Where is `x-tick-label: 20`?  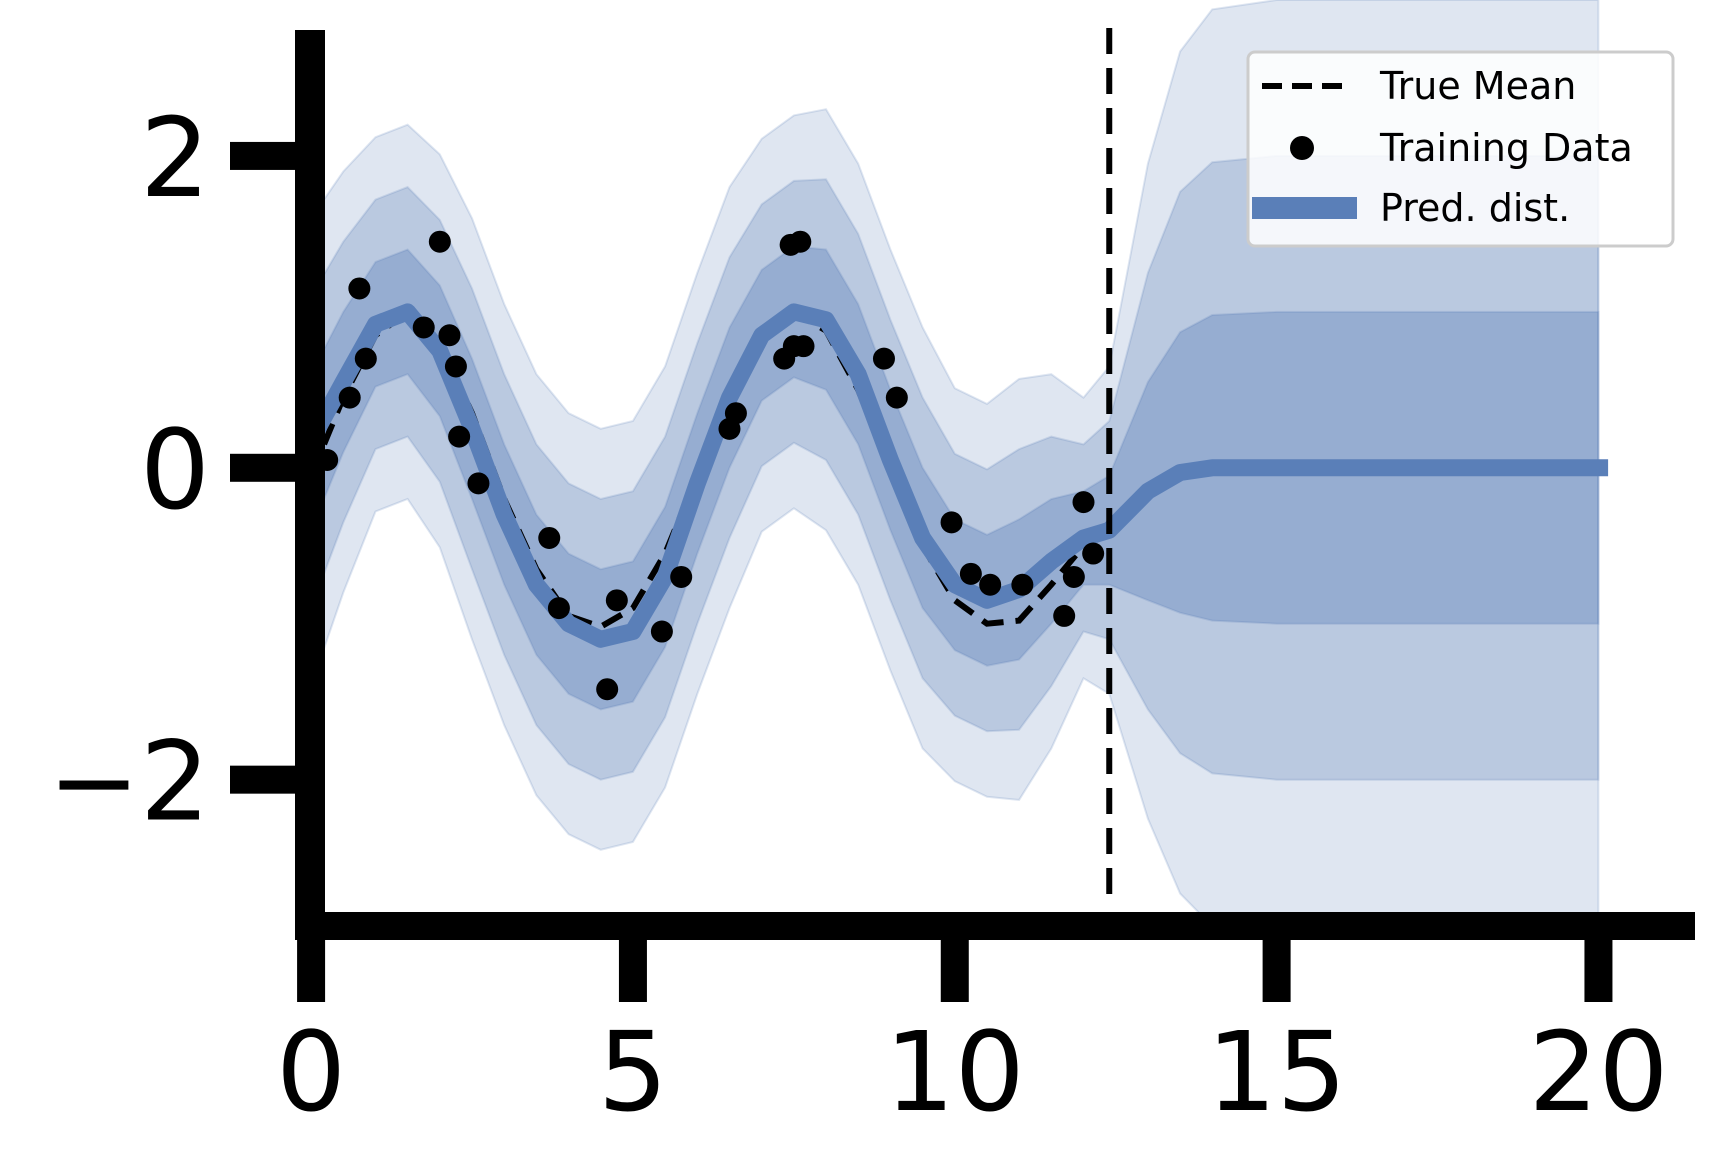
x-tick-label: 20 is located at coordinates (1598, 1072).